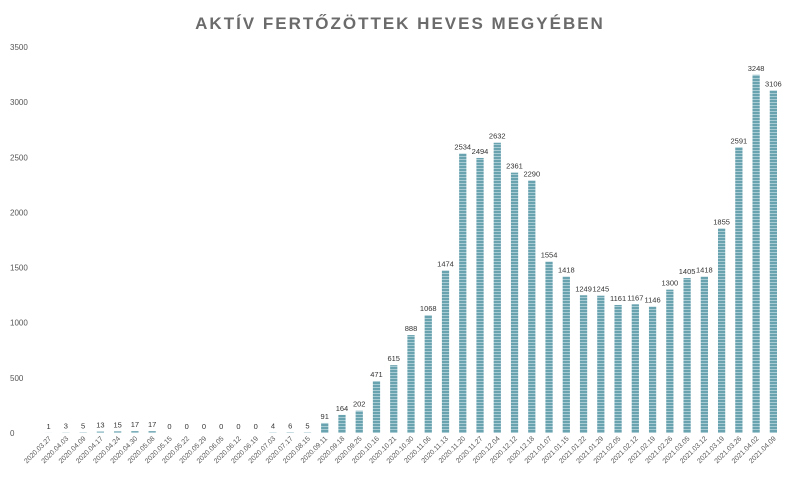 The width and height of the screenshot is (800, 488). Describe the element at coordinates (687, 271) in the screenshot. I see `data-label: 1405` at that location.